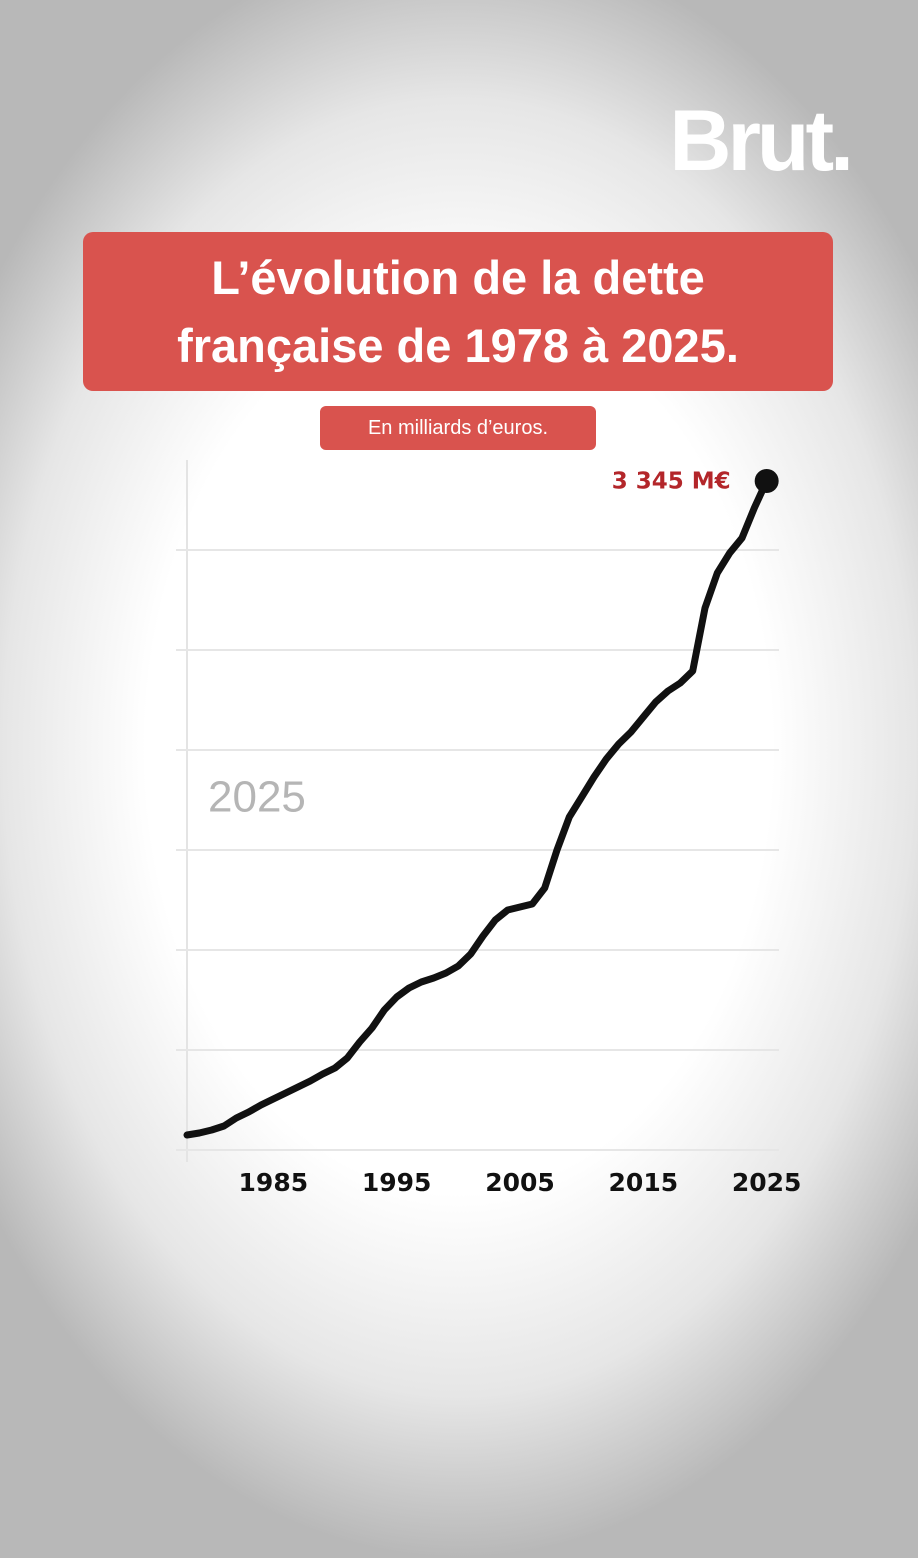 Image resolution: width=918 pixels, height=1558 pixels. Describe the element at coordinates (671, 482) in the screenshot. I see `value-label: 3 345 M€` at that location.